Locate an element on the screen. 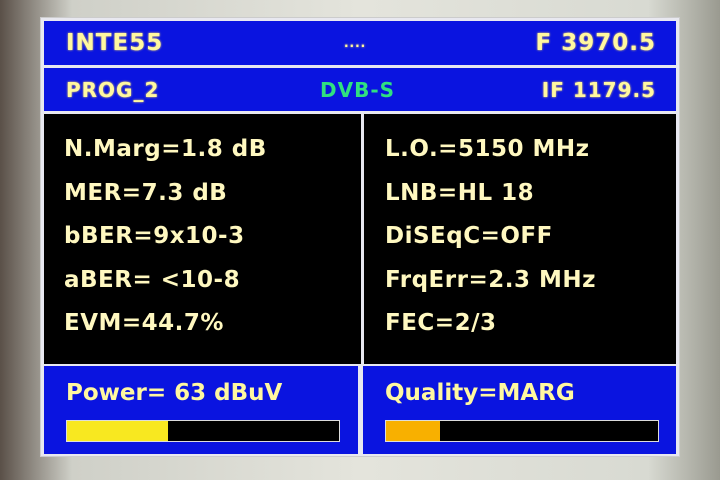 The image size is (720, 480). quality-panel: Quality=MARG is located at coordinates (519, 410).